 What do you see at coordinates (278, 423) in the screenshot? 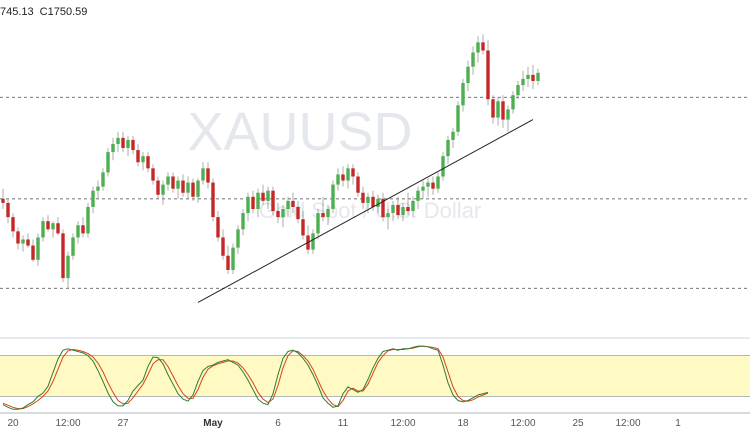
I see `time-axis-tick-label: 6` at bounding box center [278, 423].